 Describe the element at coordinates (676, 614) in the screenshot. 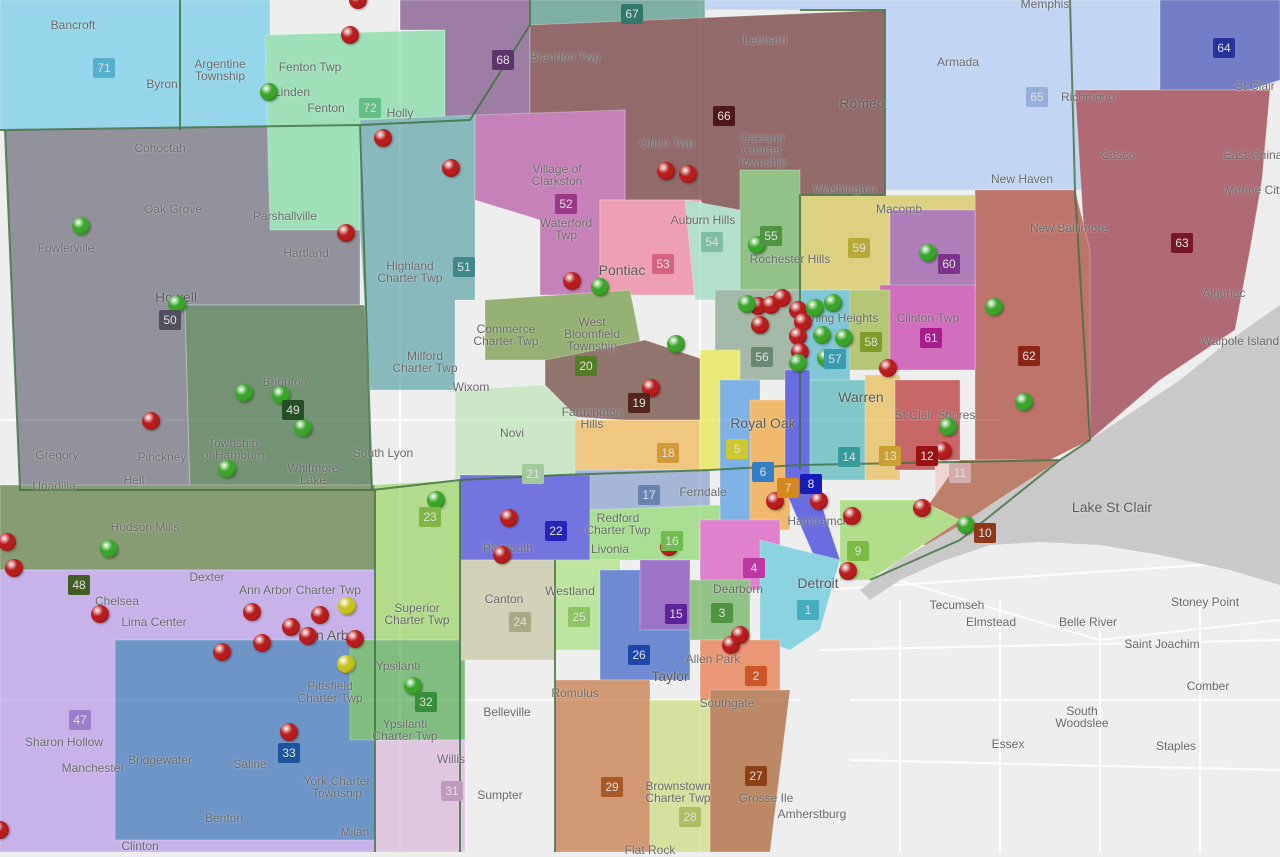

I see `district-15-badge: 15` at that location.